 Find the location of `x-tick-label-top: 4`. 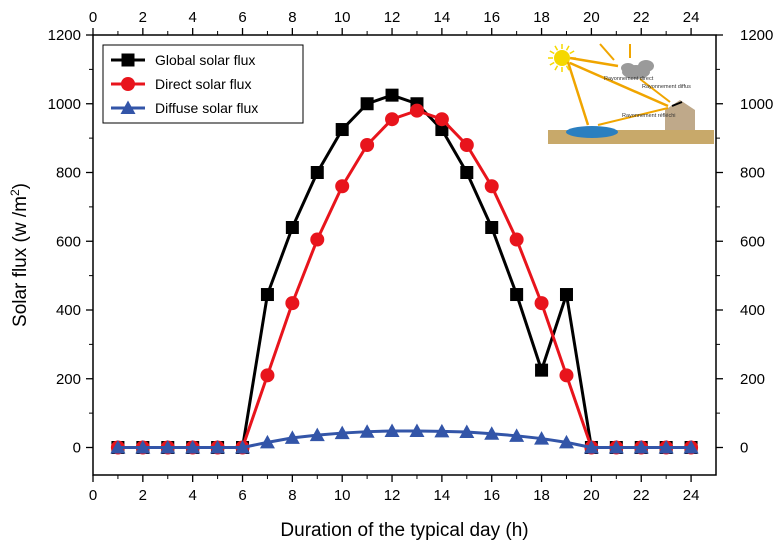

x-tick-label-top: 4 is located at coordinates (193, 17).